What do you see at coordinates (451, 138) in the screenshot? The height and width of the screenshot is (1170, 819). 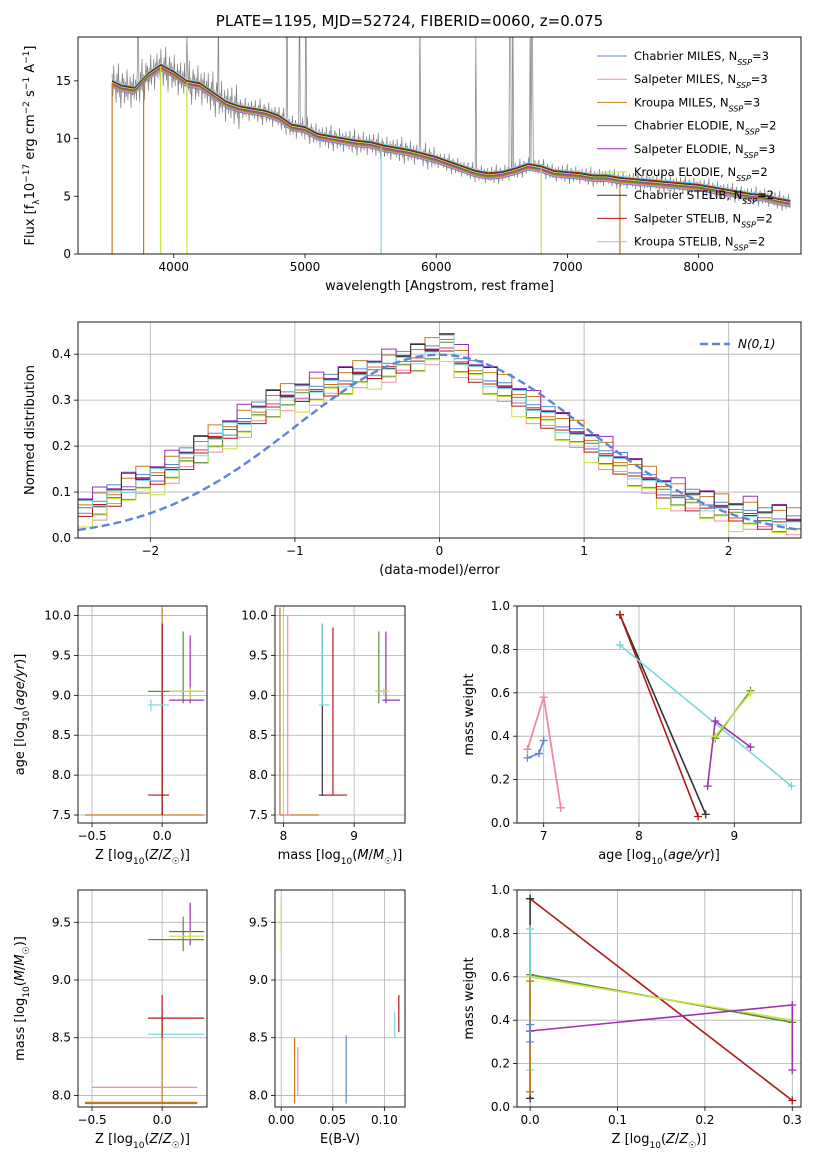 I see `model-line-salpeter-miles` at bounding box center [451, 138].